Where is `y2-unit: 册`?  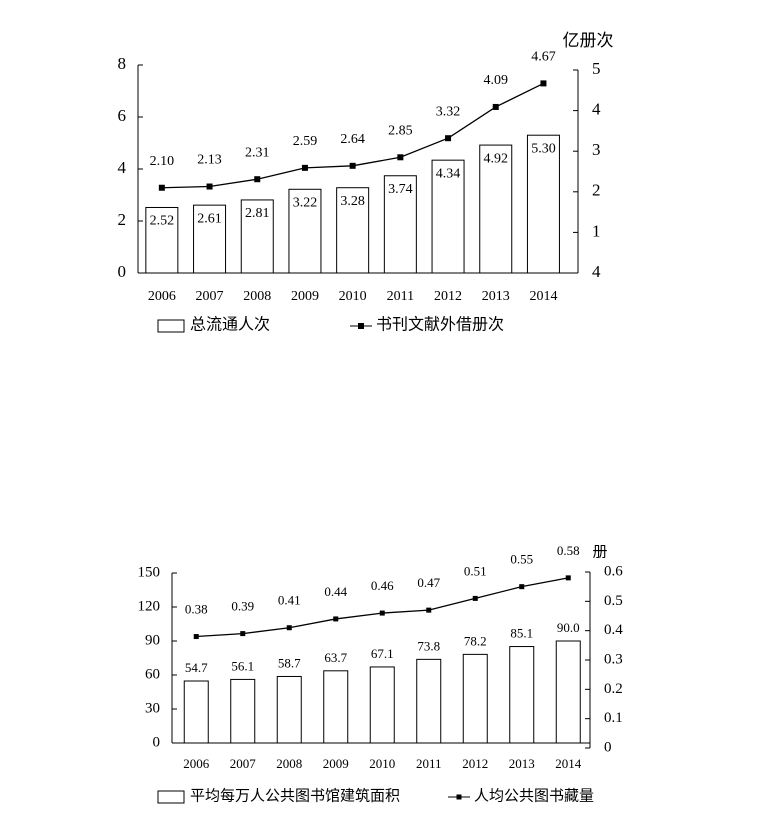
y2-unit: 册 is located at coordinates (599, 552).